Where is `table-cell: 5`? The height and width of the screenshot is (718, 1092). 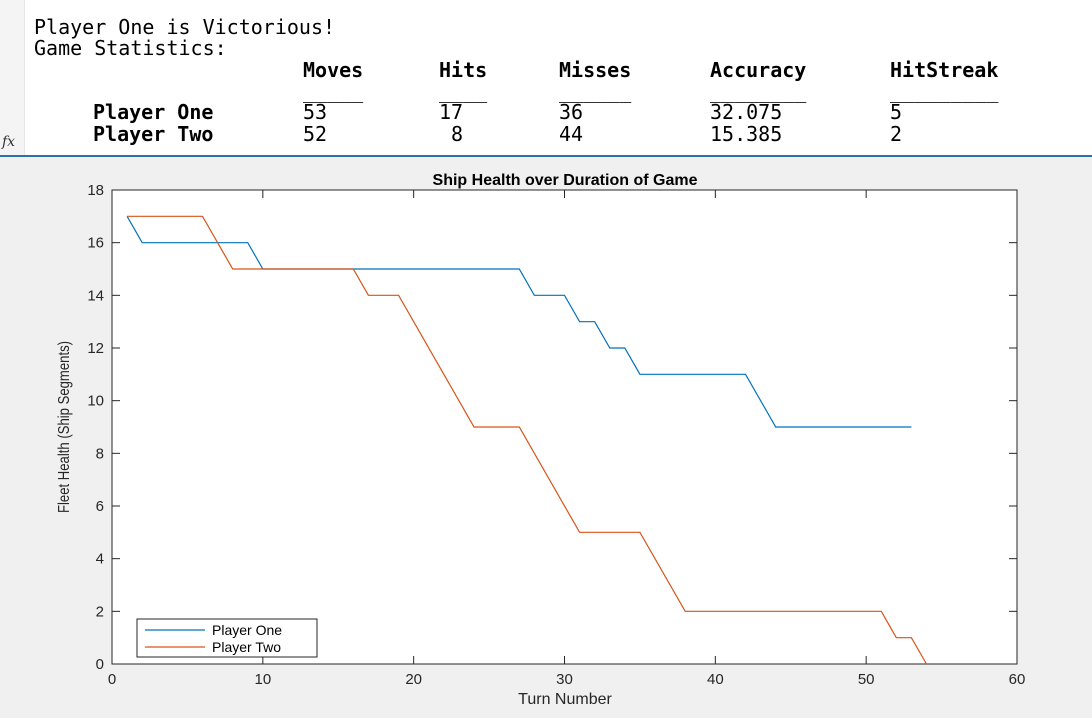 table-cell: 5 is located at coordinates (896, 112).